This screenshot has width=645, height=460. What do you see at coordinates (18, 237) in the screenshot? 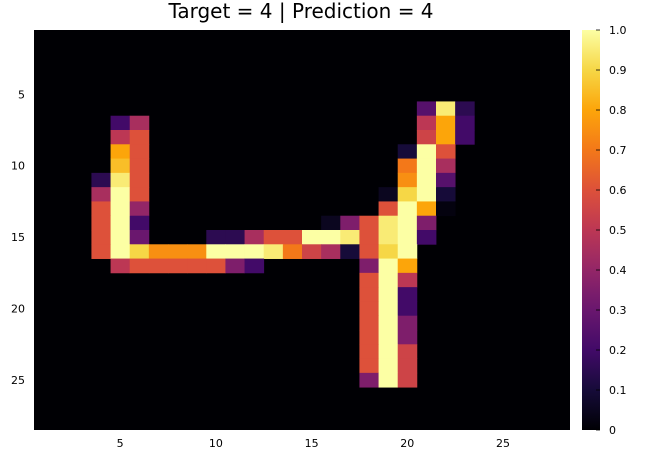
I see `y-axis-ticks: 5 10 15 20 25` at bounding box center [18, 237].